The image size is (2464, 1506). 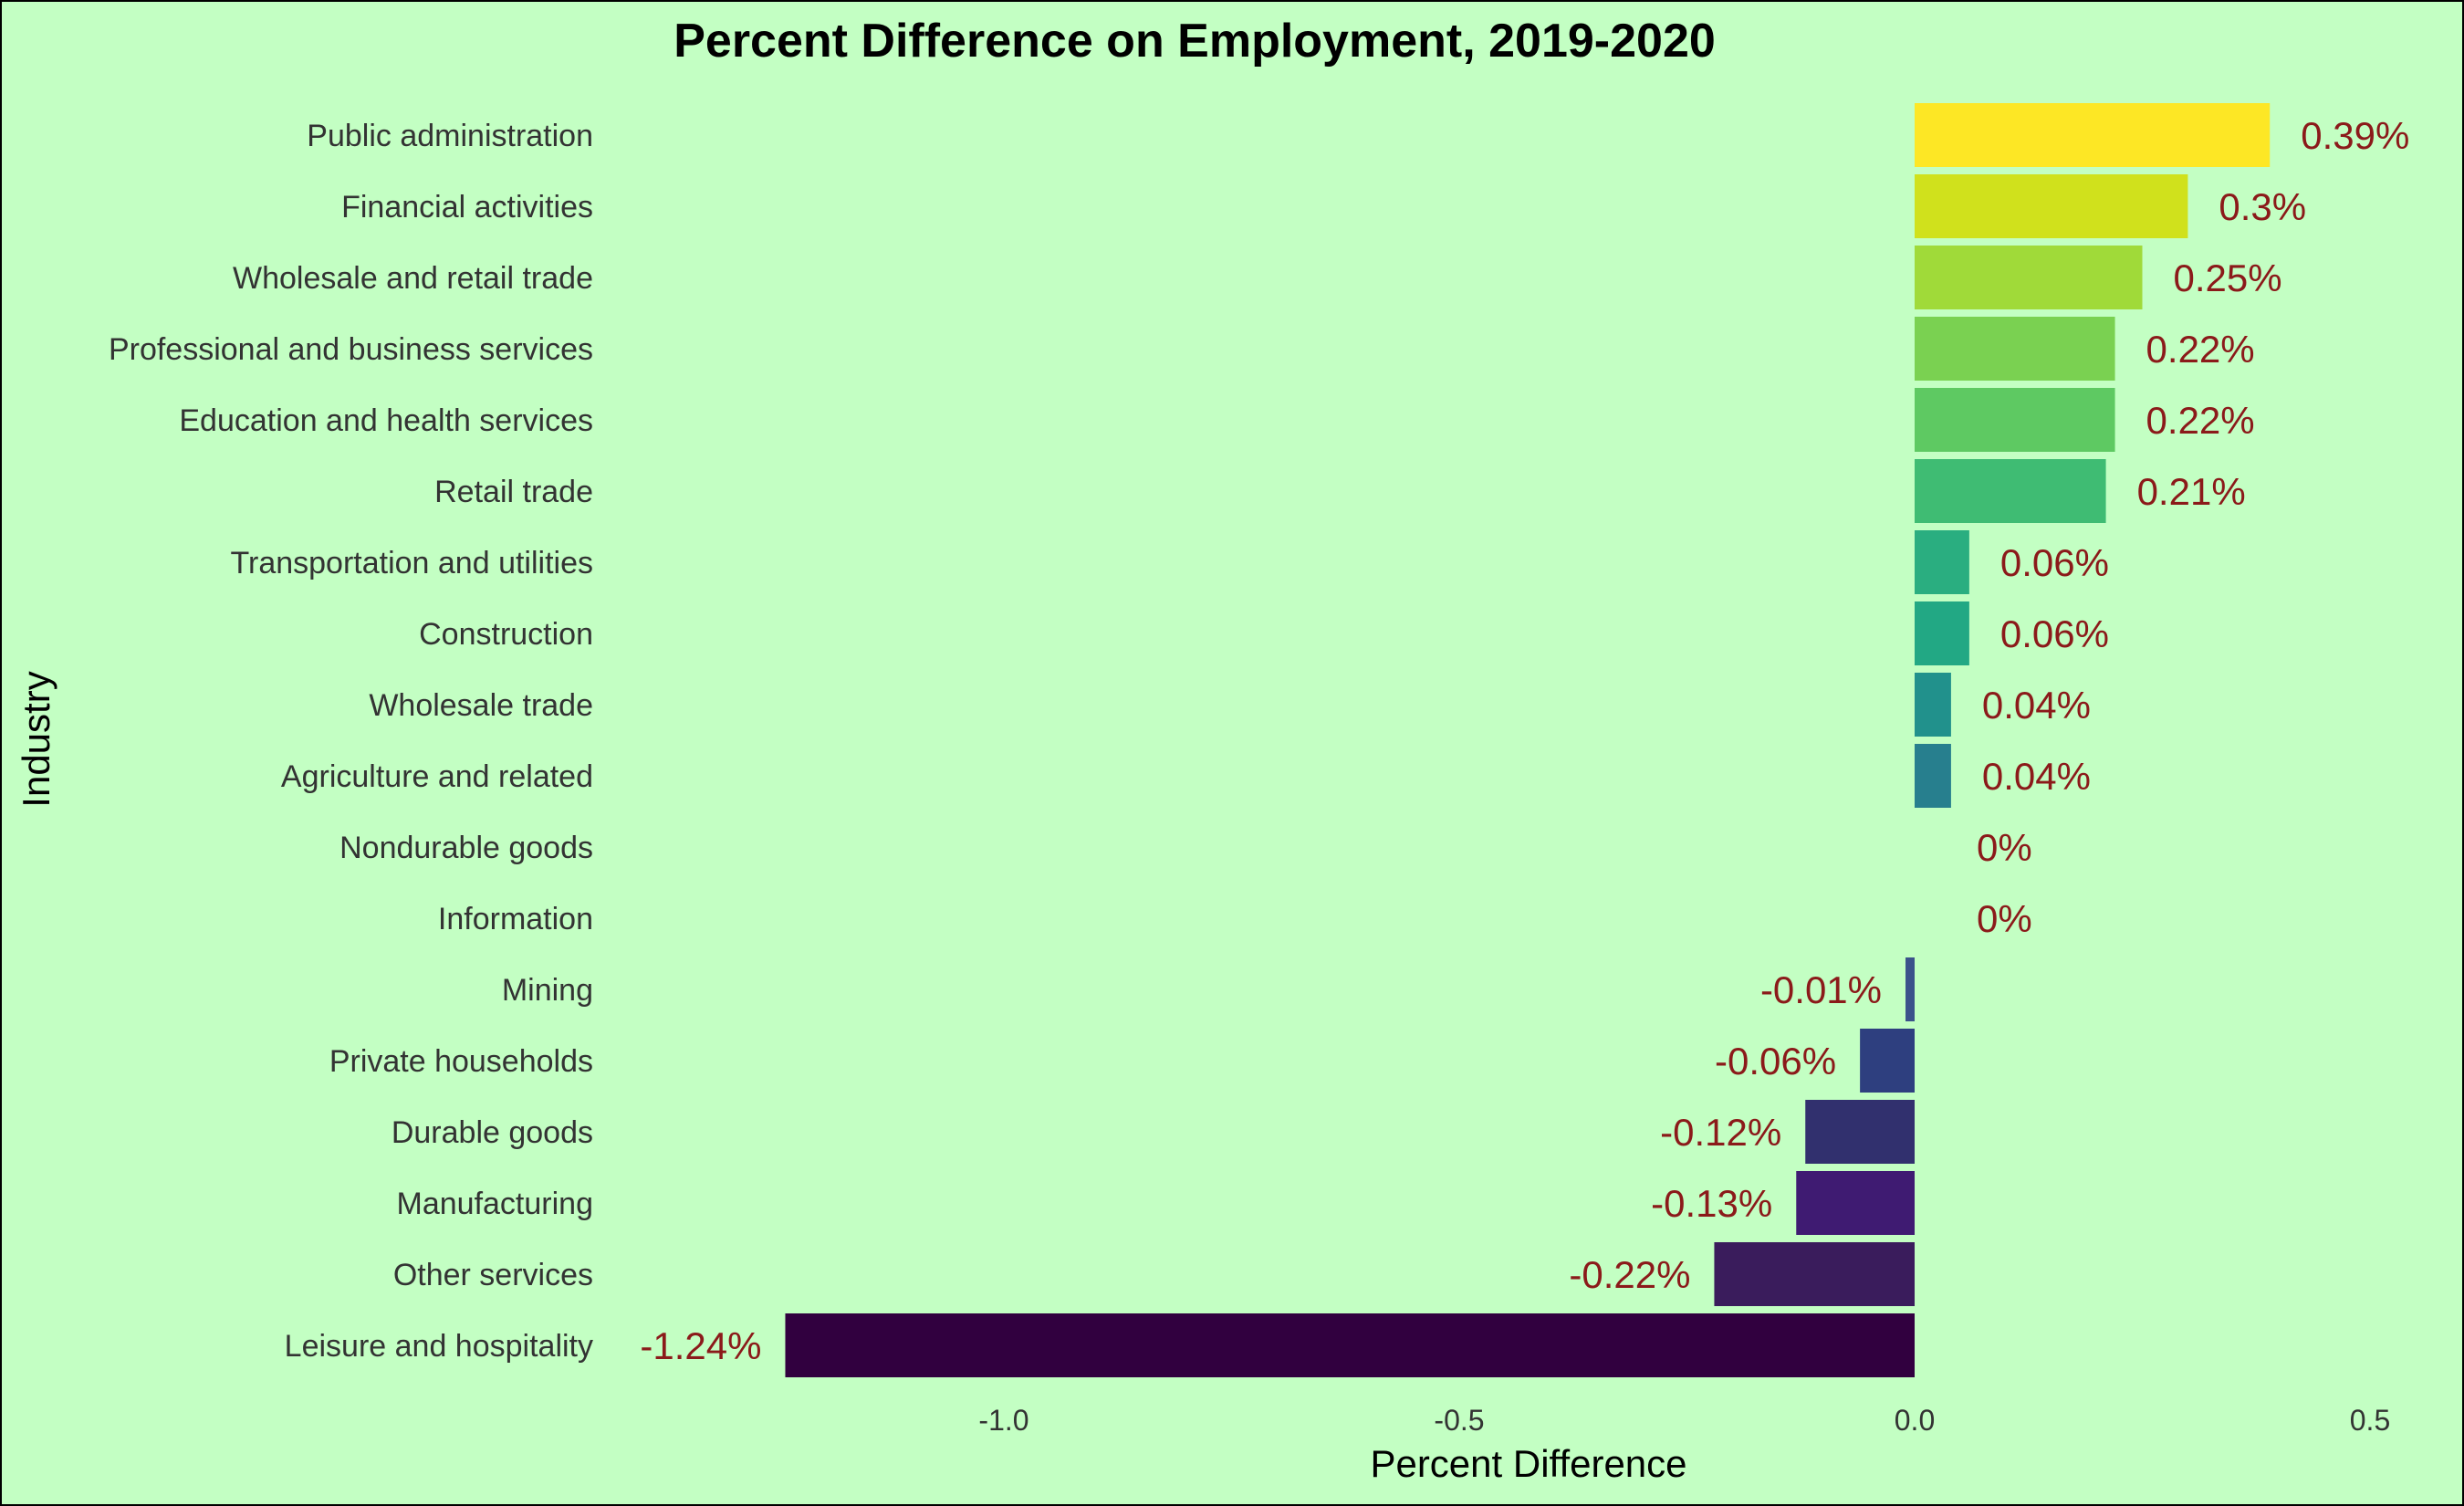 I want to click on data-label: -0.13%, so click(x=1711, y=1203).